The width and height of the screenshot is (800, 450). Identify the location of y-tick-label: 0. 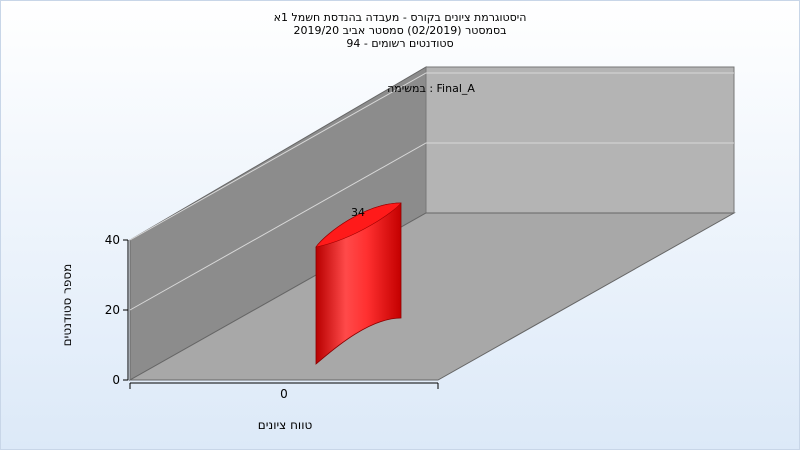
(116, 380).